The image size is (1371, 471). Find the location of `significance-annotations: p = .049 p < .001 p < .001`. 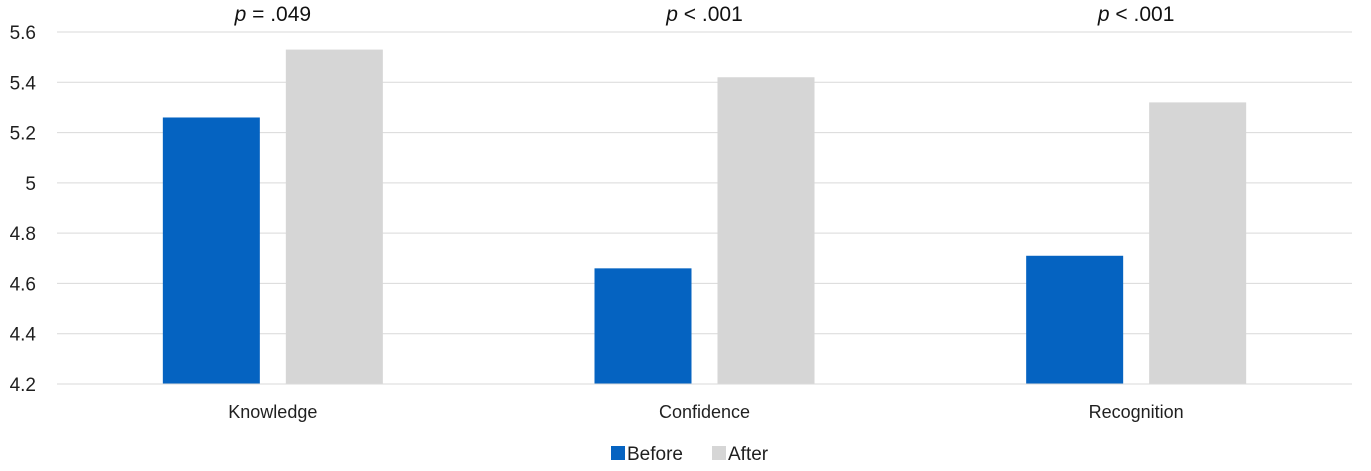

significance-annotations: p = .049 p < .001 p < .001 is located at coordinates (704, 14).